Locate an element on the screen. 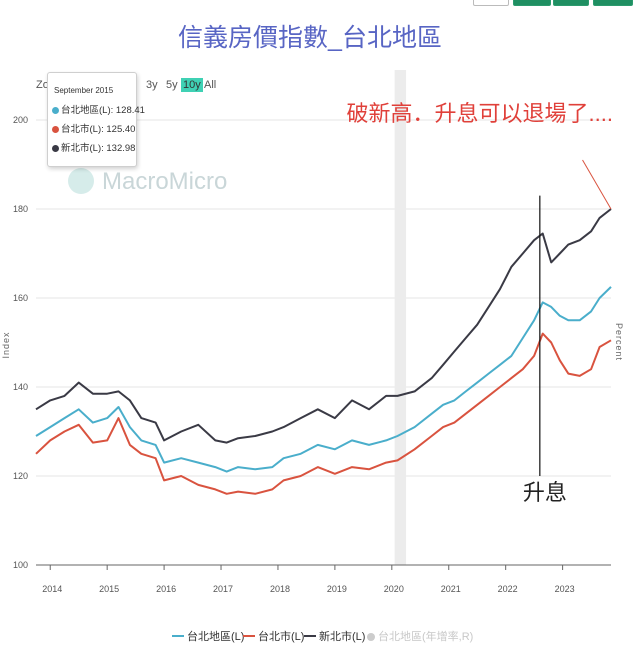  legend-label: 台北地區(年增率,R) is located at coordinates (426, 637).